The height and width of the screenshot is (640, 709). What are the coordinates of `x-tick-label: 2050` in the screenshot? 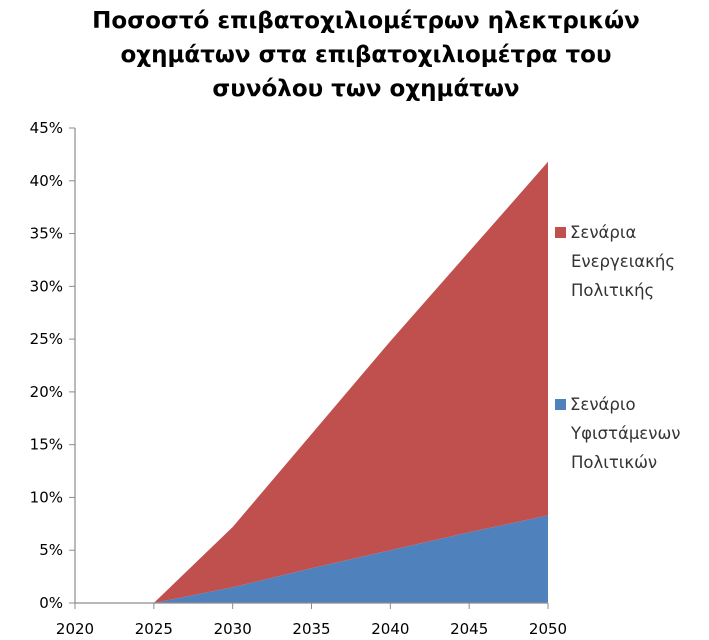 It's located at (548, 629).